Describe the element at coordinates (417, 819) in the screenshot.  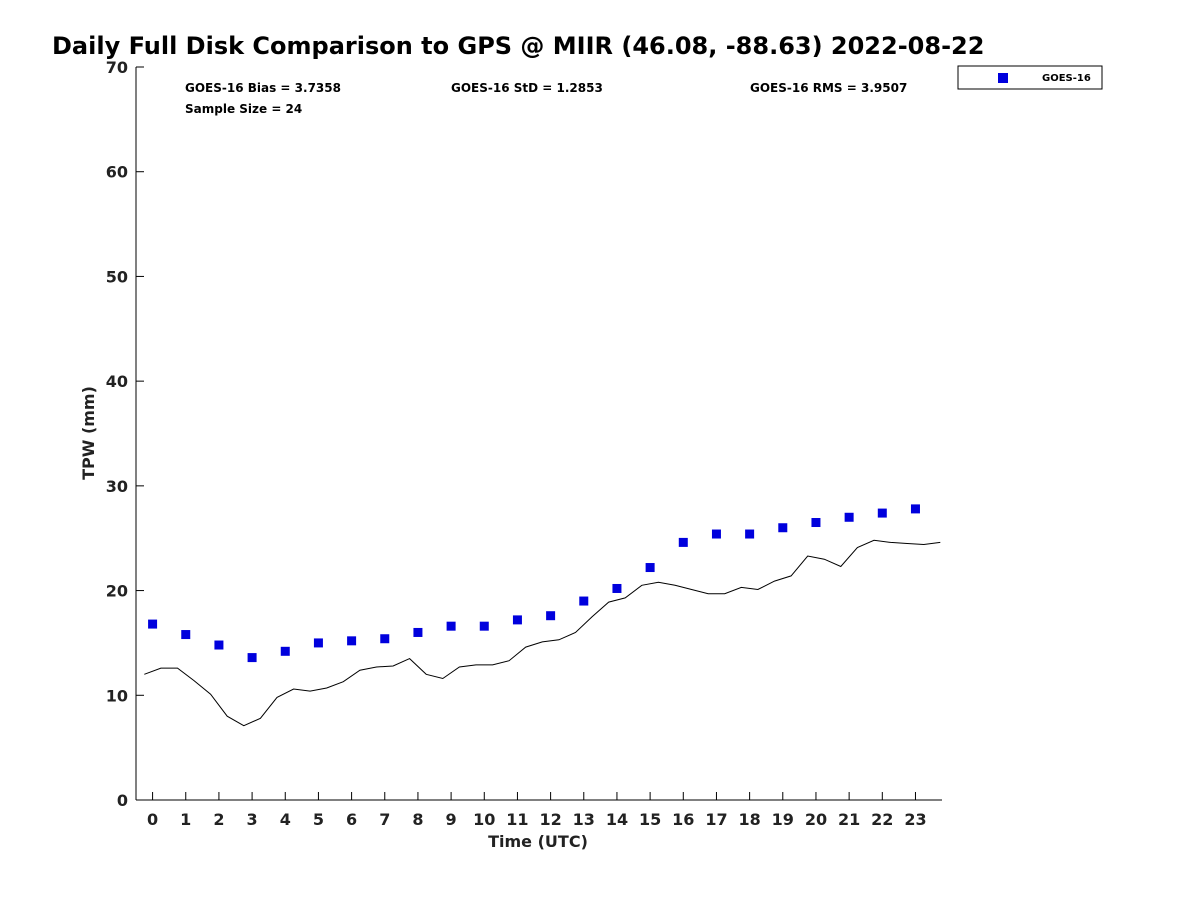
I see `x-tick-label: 8` at that location.